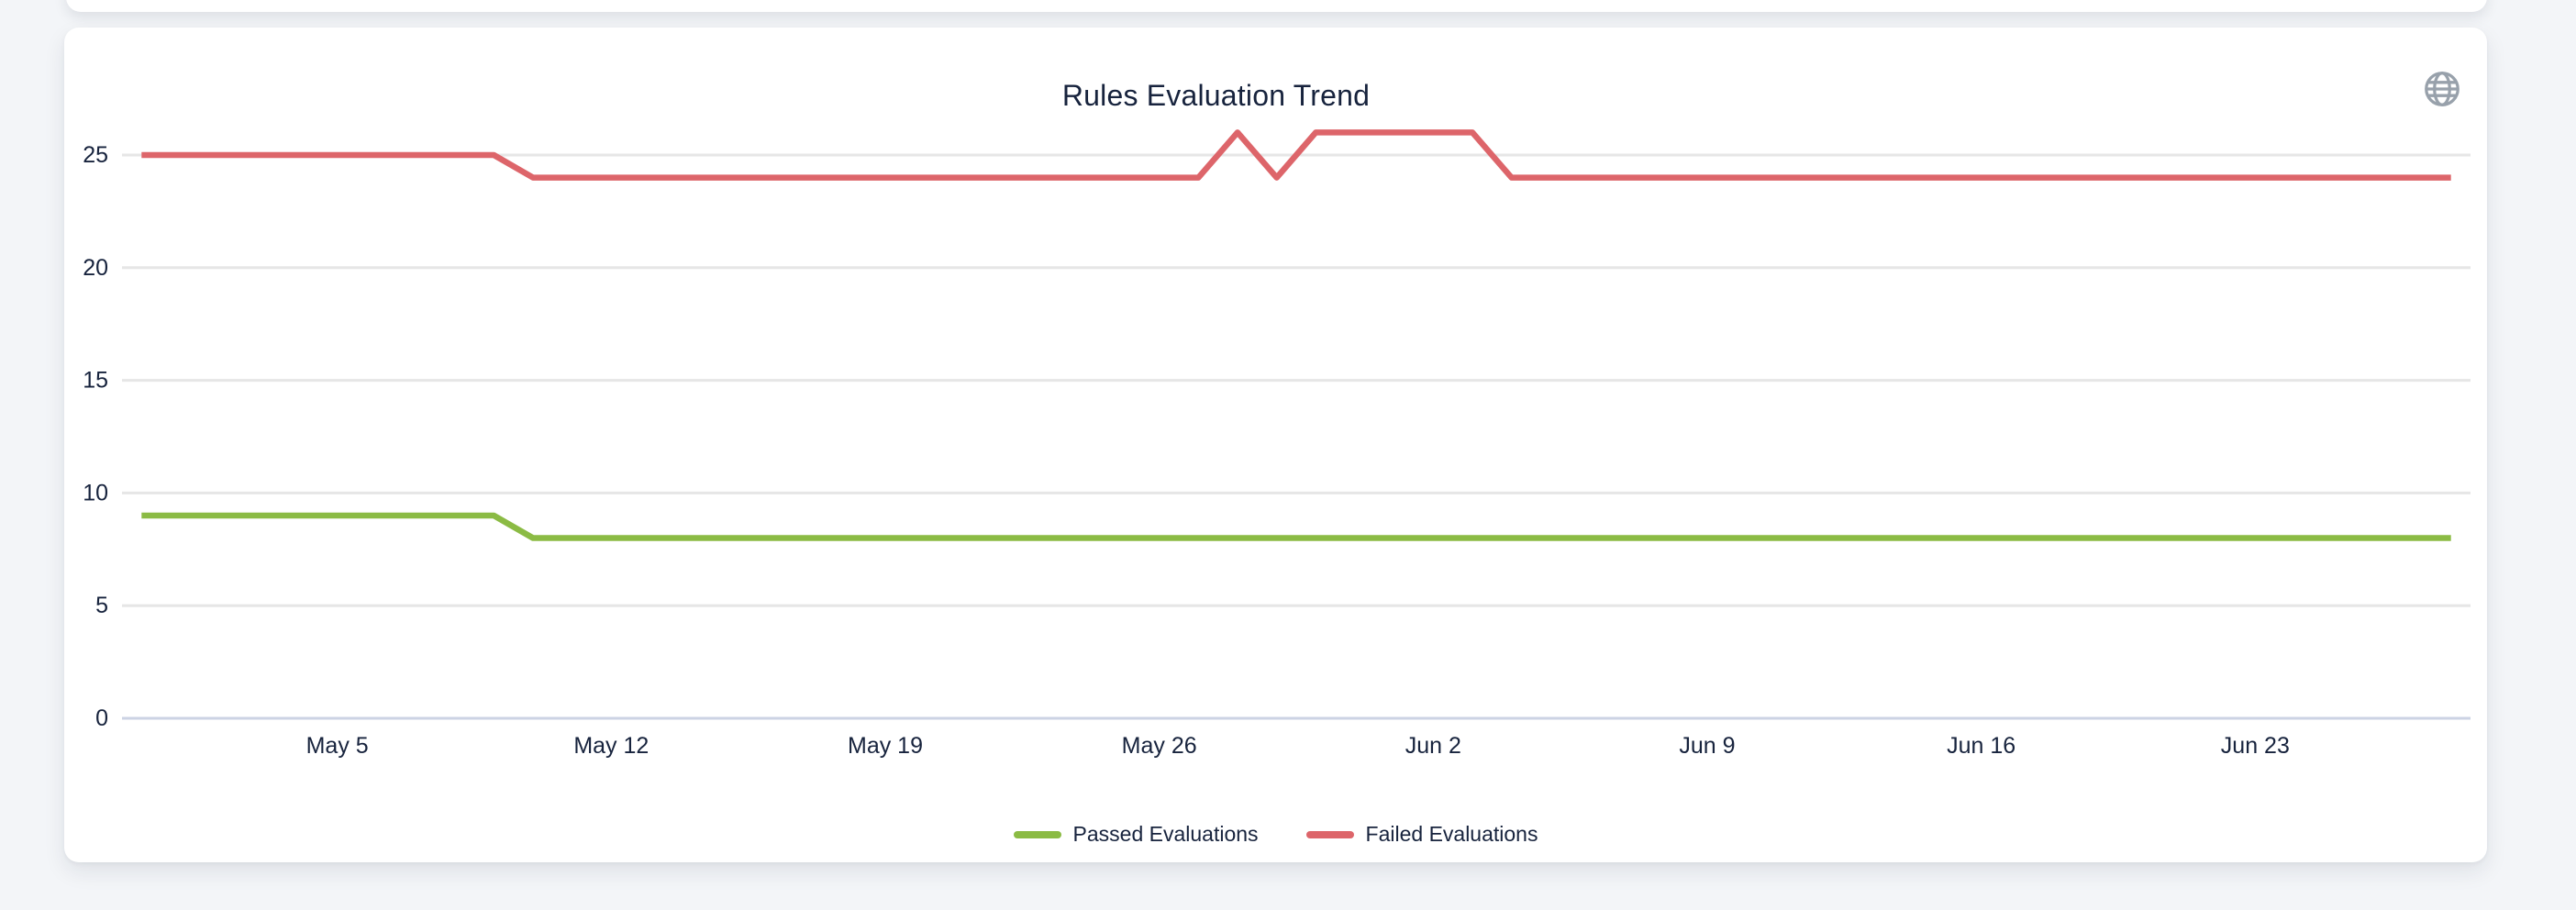  What do you see at coordinates (95, 155) in the screenshot?
I see `y-axis-label: 25` at bounding box center [95, 155].